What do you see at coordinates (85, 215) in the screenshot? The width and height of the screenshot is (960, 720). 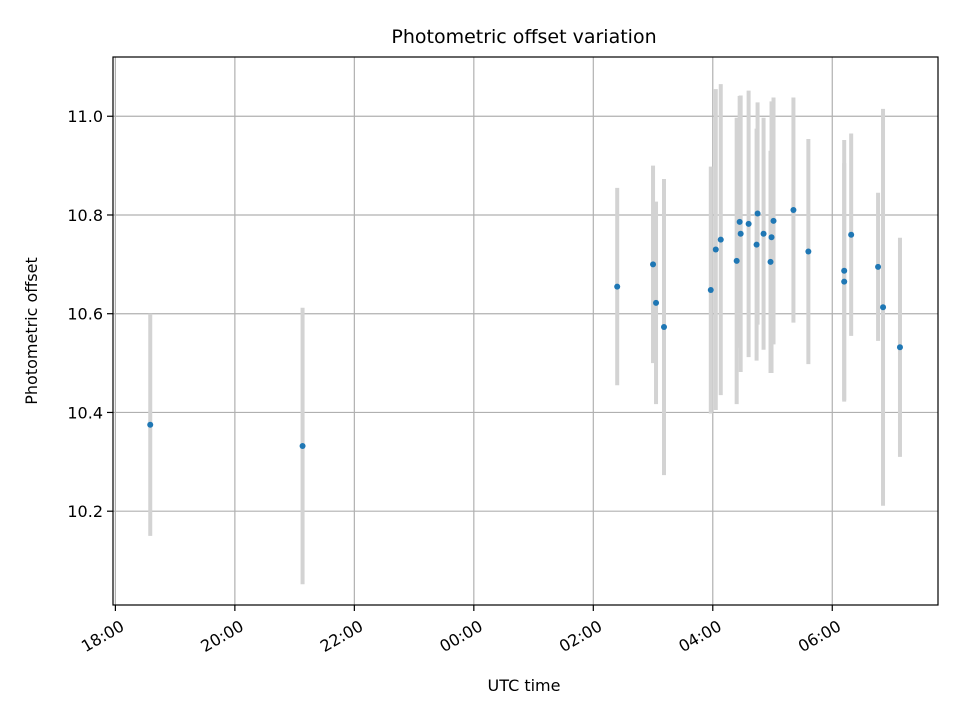 I see `y-tick-label: 10.8` at bounding box center [85, 215].